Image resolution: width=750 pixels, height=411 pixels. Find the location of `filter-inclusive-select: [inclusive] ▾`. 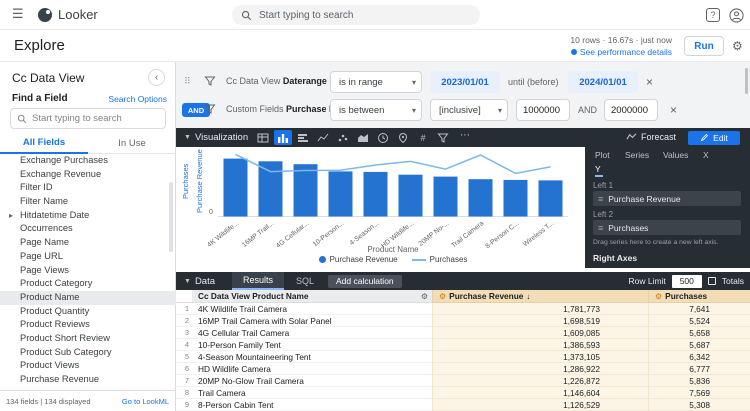

filter-inclusive-select: [inclusive] ▾ is located at coordinates (469, 110).